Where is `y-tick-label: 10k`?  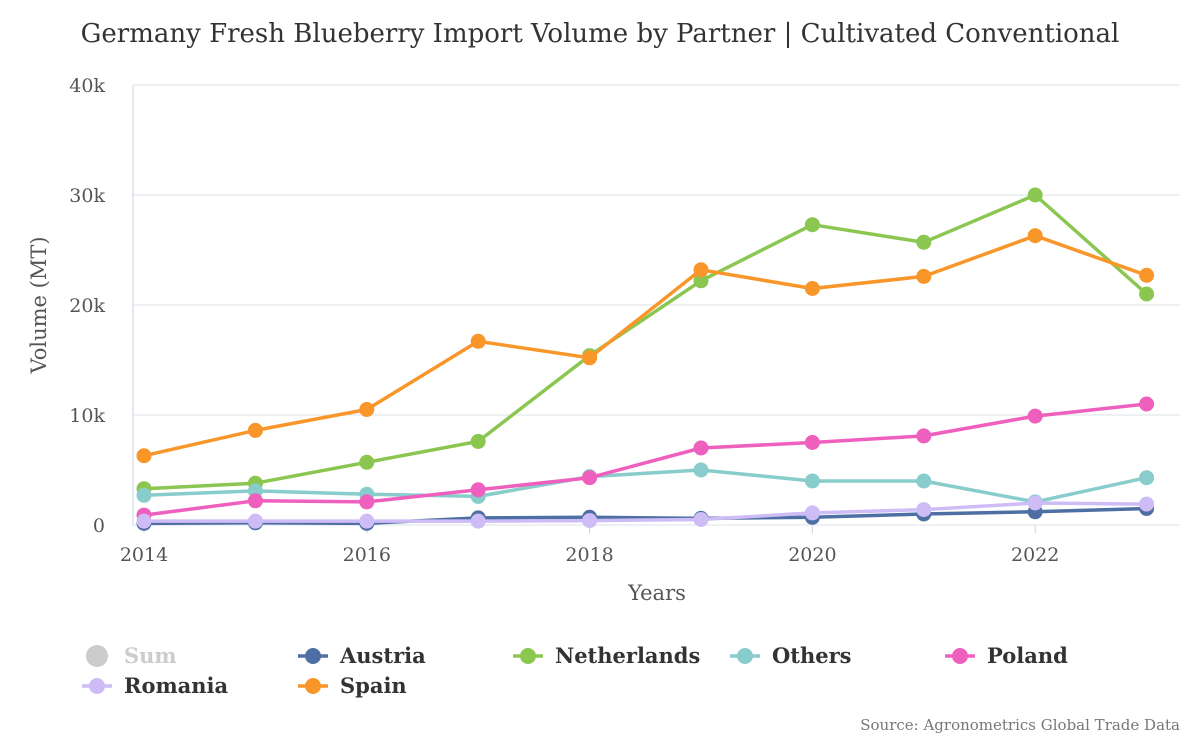 y-tick-label: 10k is located at coordinates (87, 416).